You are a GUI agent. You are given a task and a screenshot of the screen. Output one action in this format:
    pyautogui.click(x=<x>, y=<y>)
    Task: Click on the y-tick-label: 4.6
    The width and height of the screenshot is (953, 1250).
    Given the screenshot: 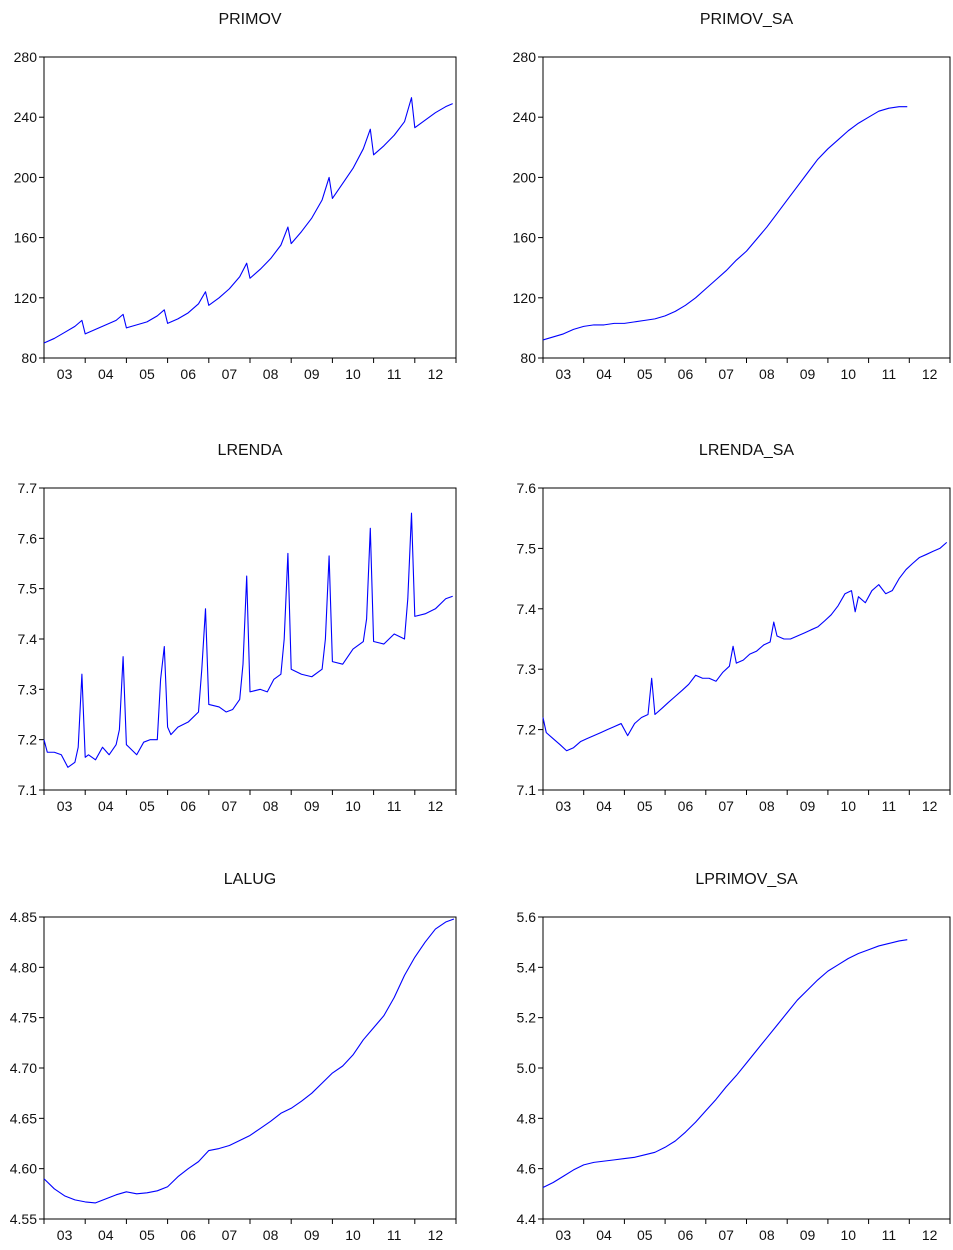 What is the action you would take?
    pyautogui.click(x=527, y=1169)
    